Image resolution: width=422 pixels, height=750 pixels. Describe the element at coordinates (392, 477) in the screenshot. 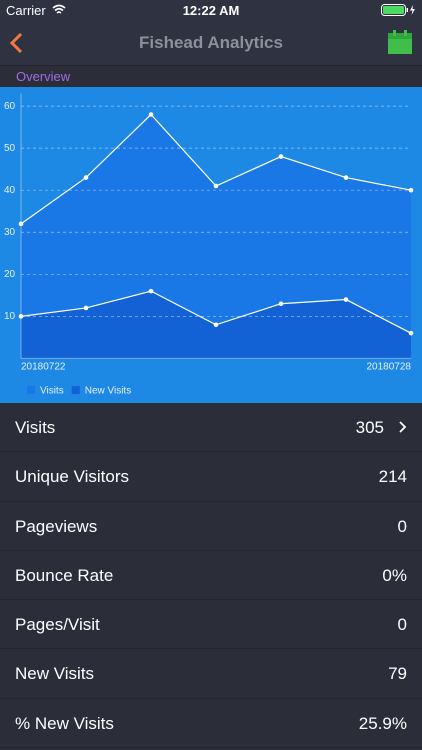

I see `metric-value: 214` at that location.